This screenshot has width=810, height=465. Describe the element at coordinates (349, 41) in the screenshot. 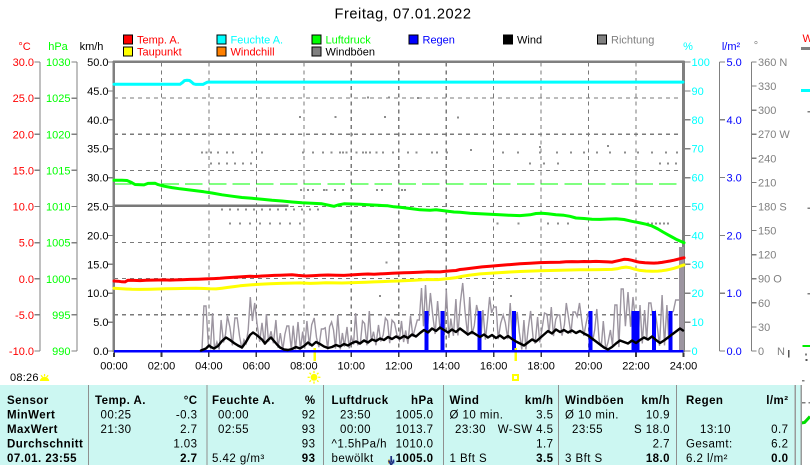

I see `svg-text: Luftdruck` at that location.